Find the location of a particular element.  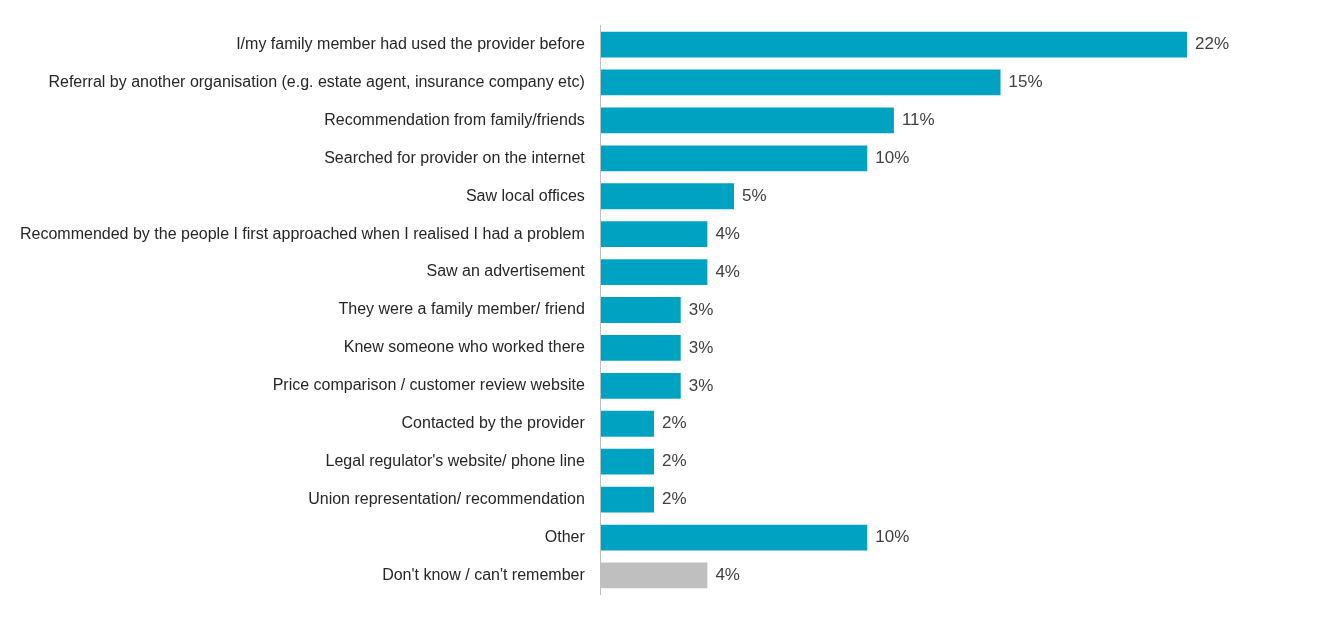

y-tick-label: Union representation/ recommendation is located at coordinates (446, 499).